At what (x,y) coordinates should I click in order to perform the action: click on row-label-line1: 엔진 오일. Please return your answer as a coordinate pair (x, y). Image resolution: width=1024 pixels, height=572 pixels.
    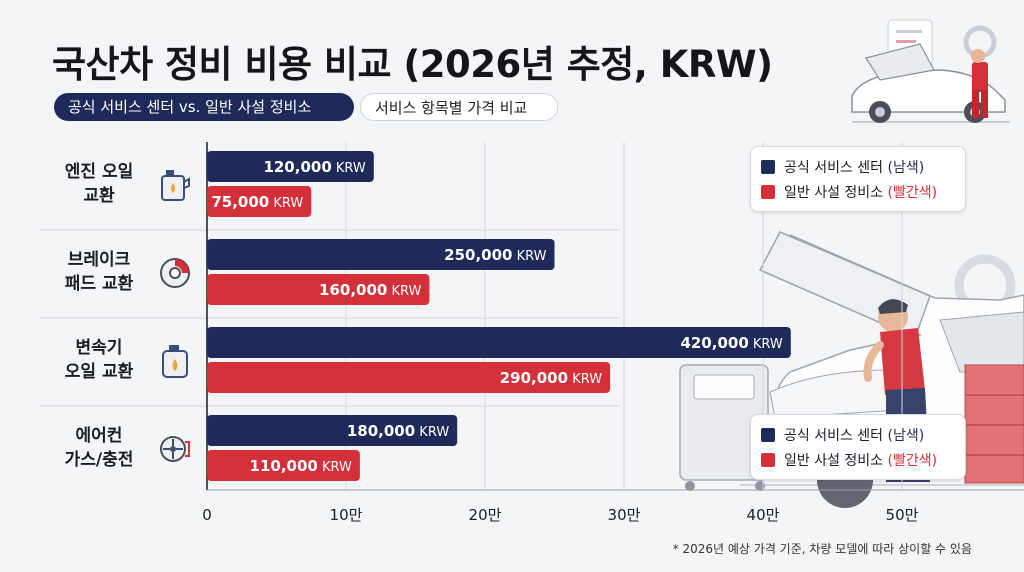
    Looking at the image, I should click on (99, 172).